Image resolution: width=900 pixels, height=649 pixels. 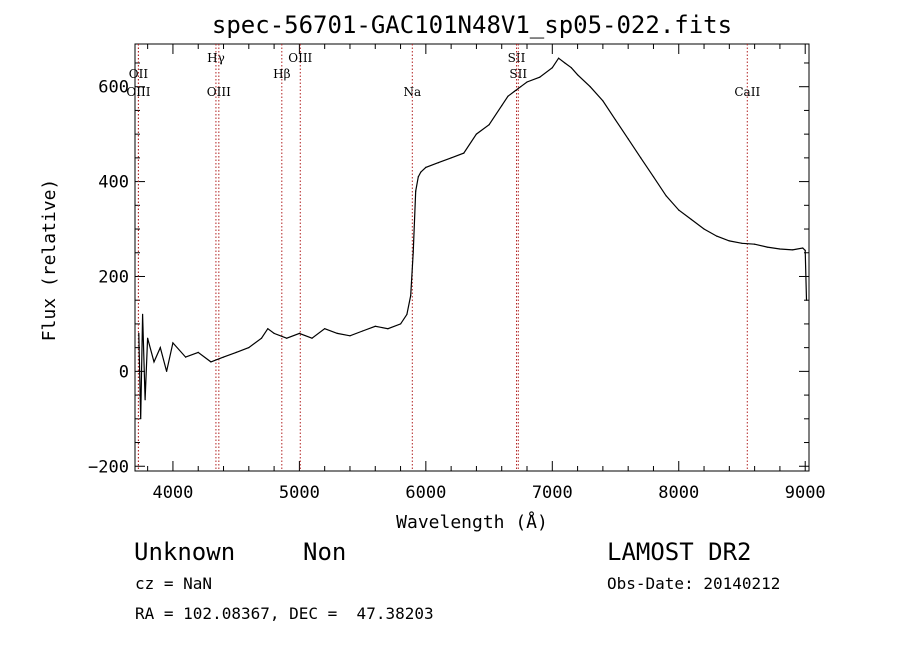 I want to click on y-axis-label: Flux (relative), so click(x=49, y=260).